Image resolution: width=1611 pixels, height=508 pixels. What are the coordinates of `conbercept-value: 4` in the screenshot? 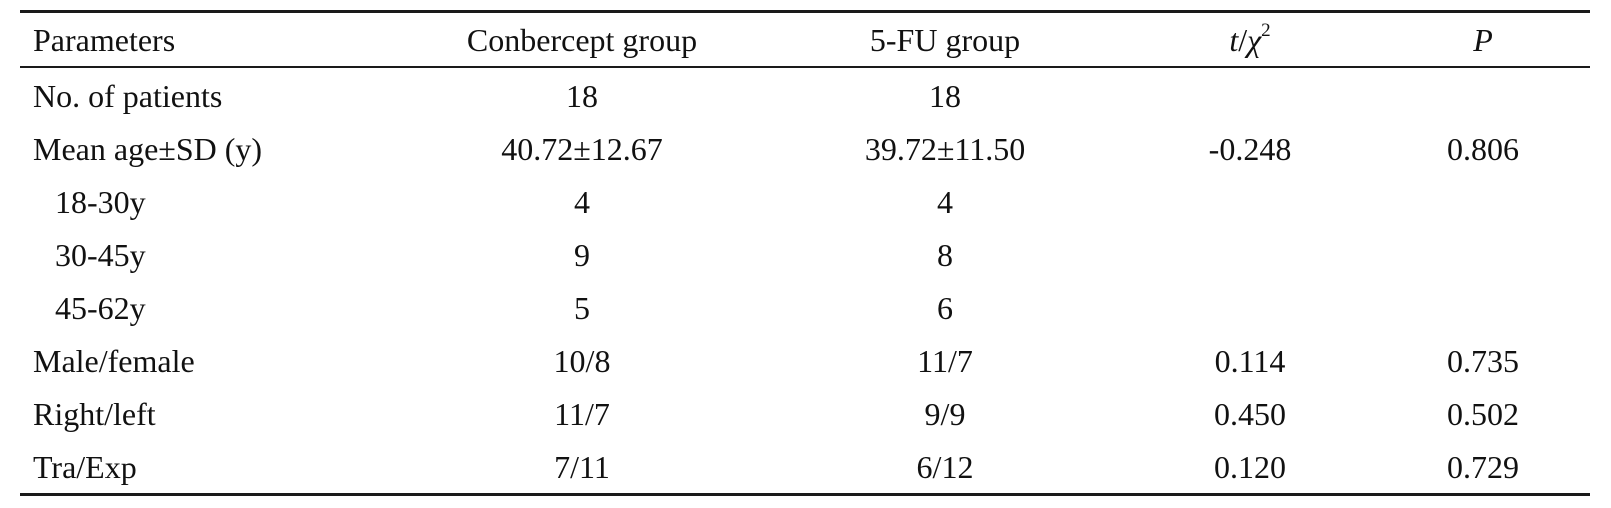 It's located at (582, 201).